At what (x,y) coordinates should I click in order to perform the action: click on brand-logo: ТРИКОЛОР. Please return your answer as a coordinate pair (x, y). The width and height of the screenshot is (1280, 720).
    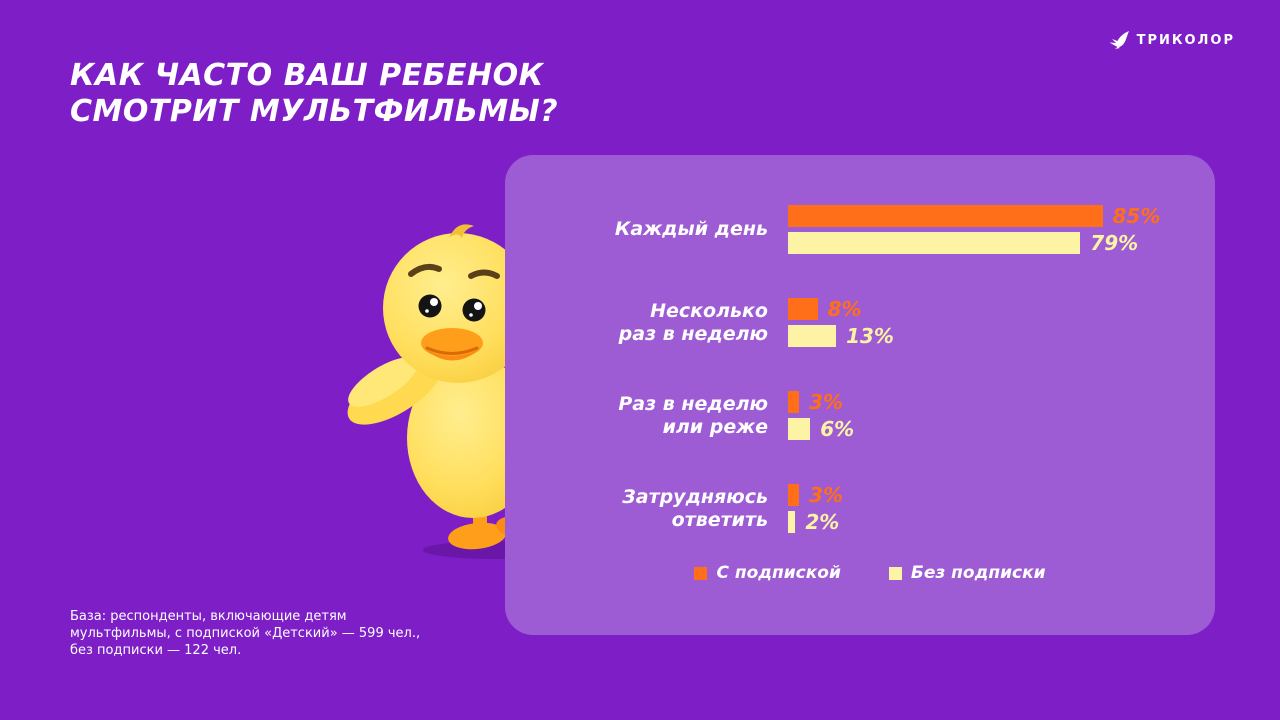
    Looking at the image, I should click on (1171, 40).